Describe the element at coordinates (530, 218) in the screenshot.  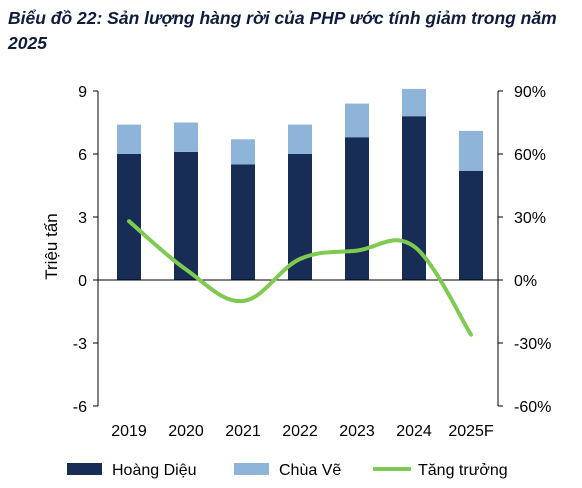
I see `right-axis-tick-label: 30%` at that location.